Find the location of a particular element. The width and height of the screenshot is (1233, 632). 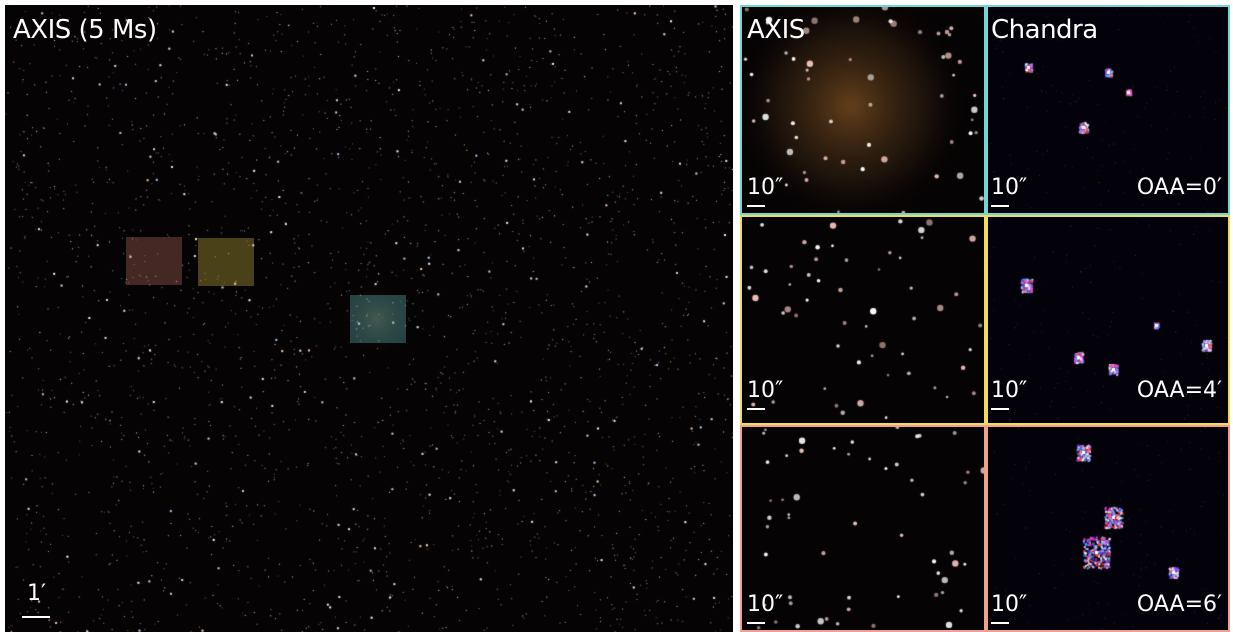

inset-axis-oaa6-image is located at coordinates (863, 528).